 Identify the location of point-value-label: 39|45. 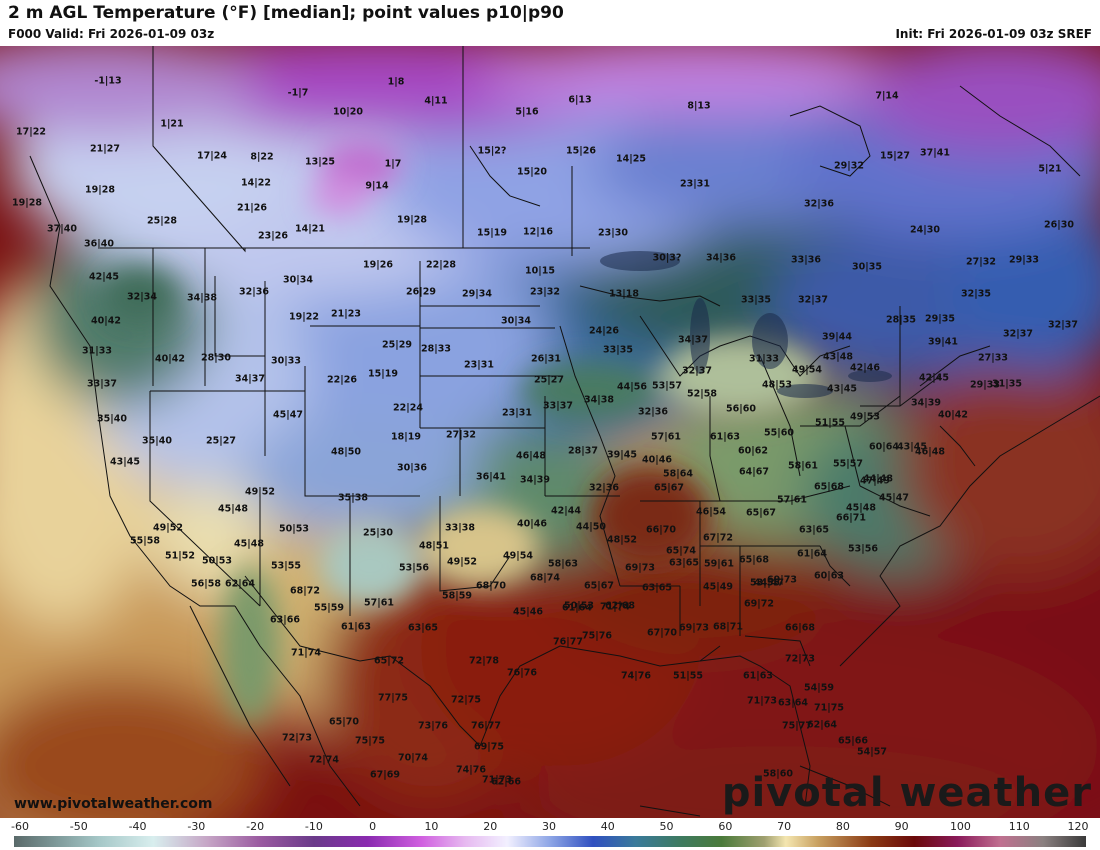
(622, 455).